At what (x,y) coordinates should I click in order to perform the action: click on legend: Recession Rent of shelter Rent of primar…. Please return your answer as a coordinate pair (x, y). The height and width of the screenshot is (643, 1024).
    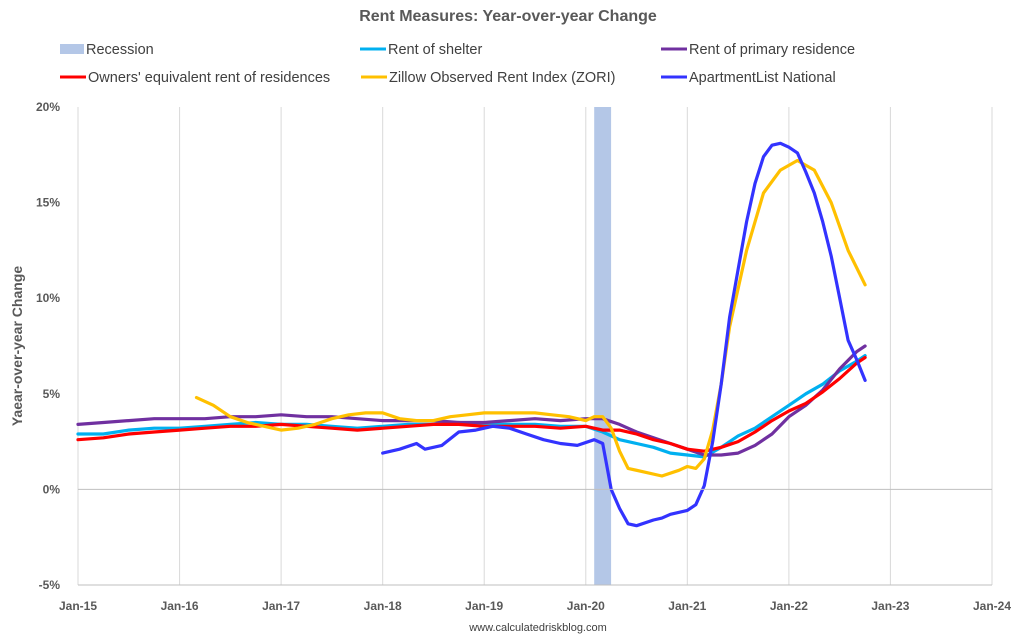
    Looking at the image, I should click on (457, 64).